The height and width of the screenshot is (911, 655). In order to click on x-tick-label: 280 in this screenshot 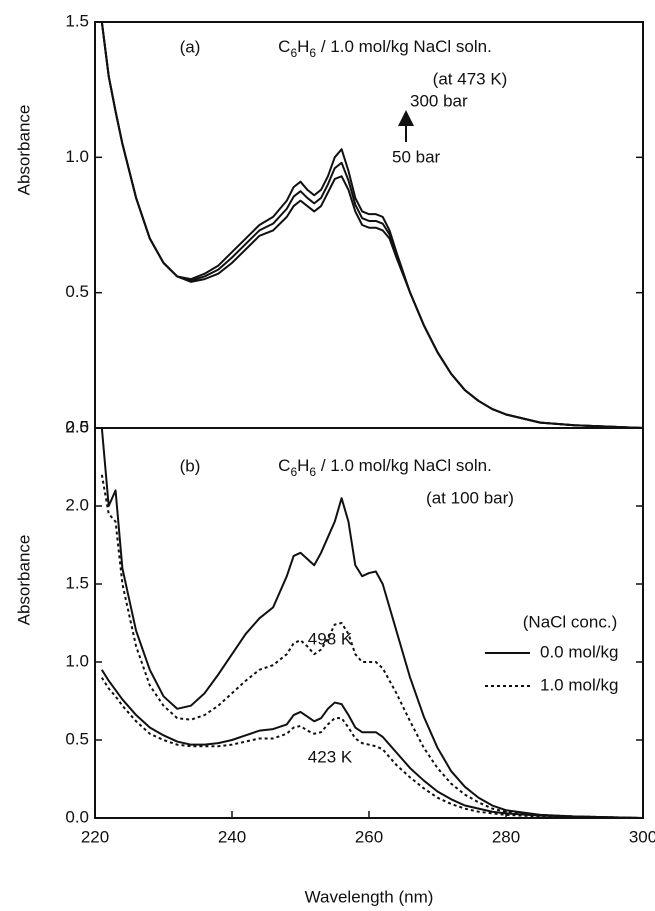, I will do `click(506, 836)`.